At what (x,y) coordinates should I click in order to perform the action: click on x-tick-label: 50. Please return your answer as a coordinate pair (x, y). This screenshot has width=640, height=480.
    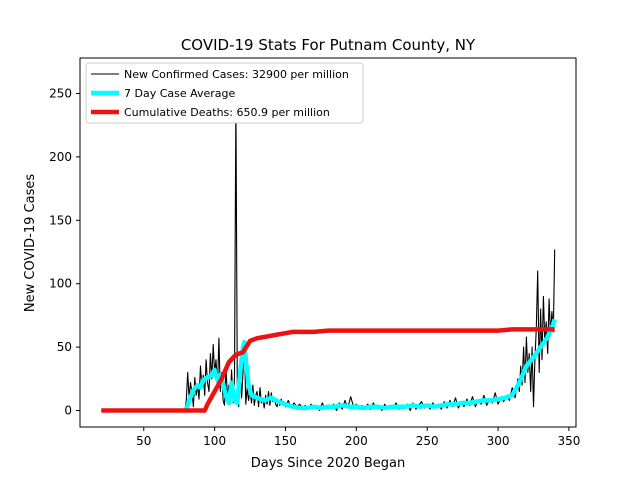
    Looking at the image, I should click on (143, 441).